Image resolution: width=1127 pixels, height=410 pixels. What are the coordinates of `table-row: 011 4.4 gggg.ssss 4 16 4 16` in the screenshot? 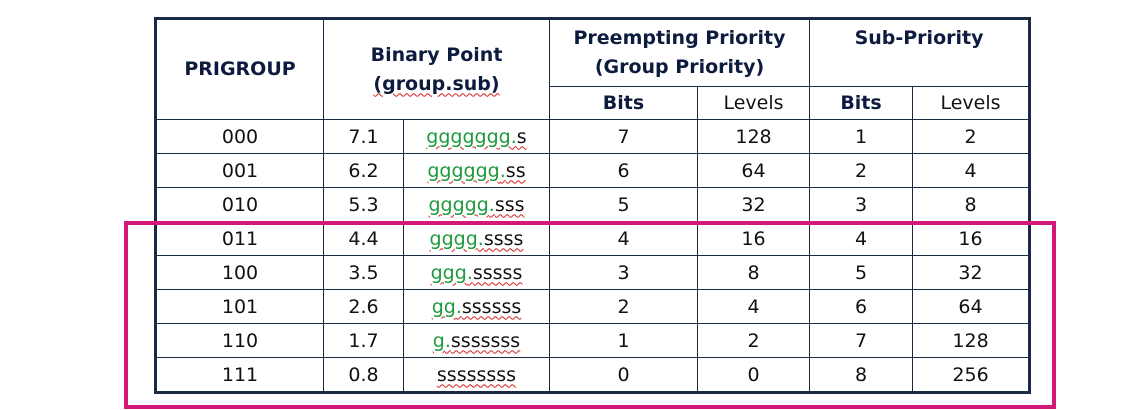 It's located at (593, 239).